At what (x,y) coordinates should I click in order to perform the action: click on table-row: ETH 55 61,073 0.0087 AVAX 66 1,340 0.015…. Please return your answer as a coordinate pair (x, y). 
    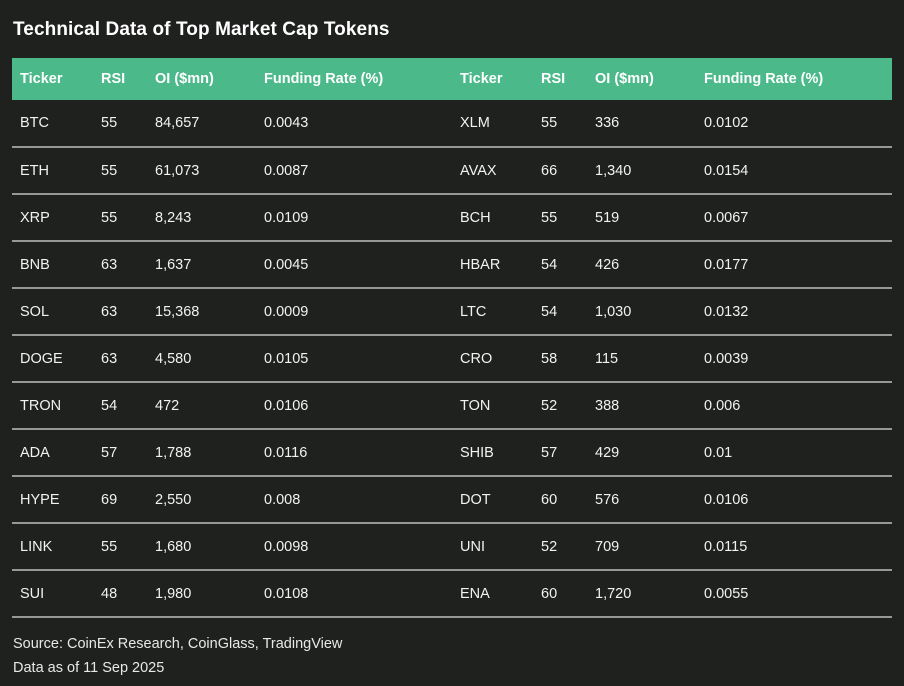
    Looking at the image, I should click on (452, 170).